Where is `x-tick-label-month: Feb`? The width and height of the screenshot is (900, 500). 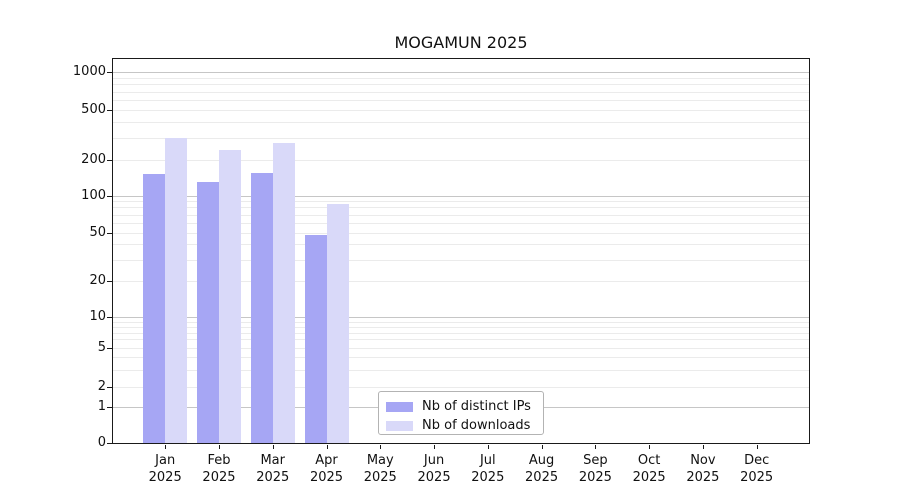
x-tick-label-month: Feb is located at coordinates (219, 460).